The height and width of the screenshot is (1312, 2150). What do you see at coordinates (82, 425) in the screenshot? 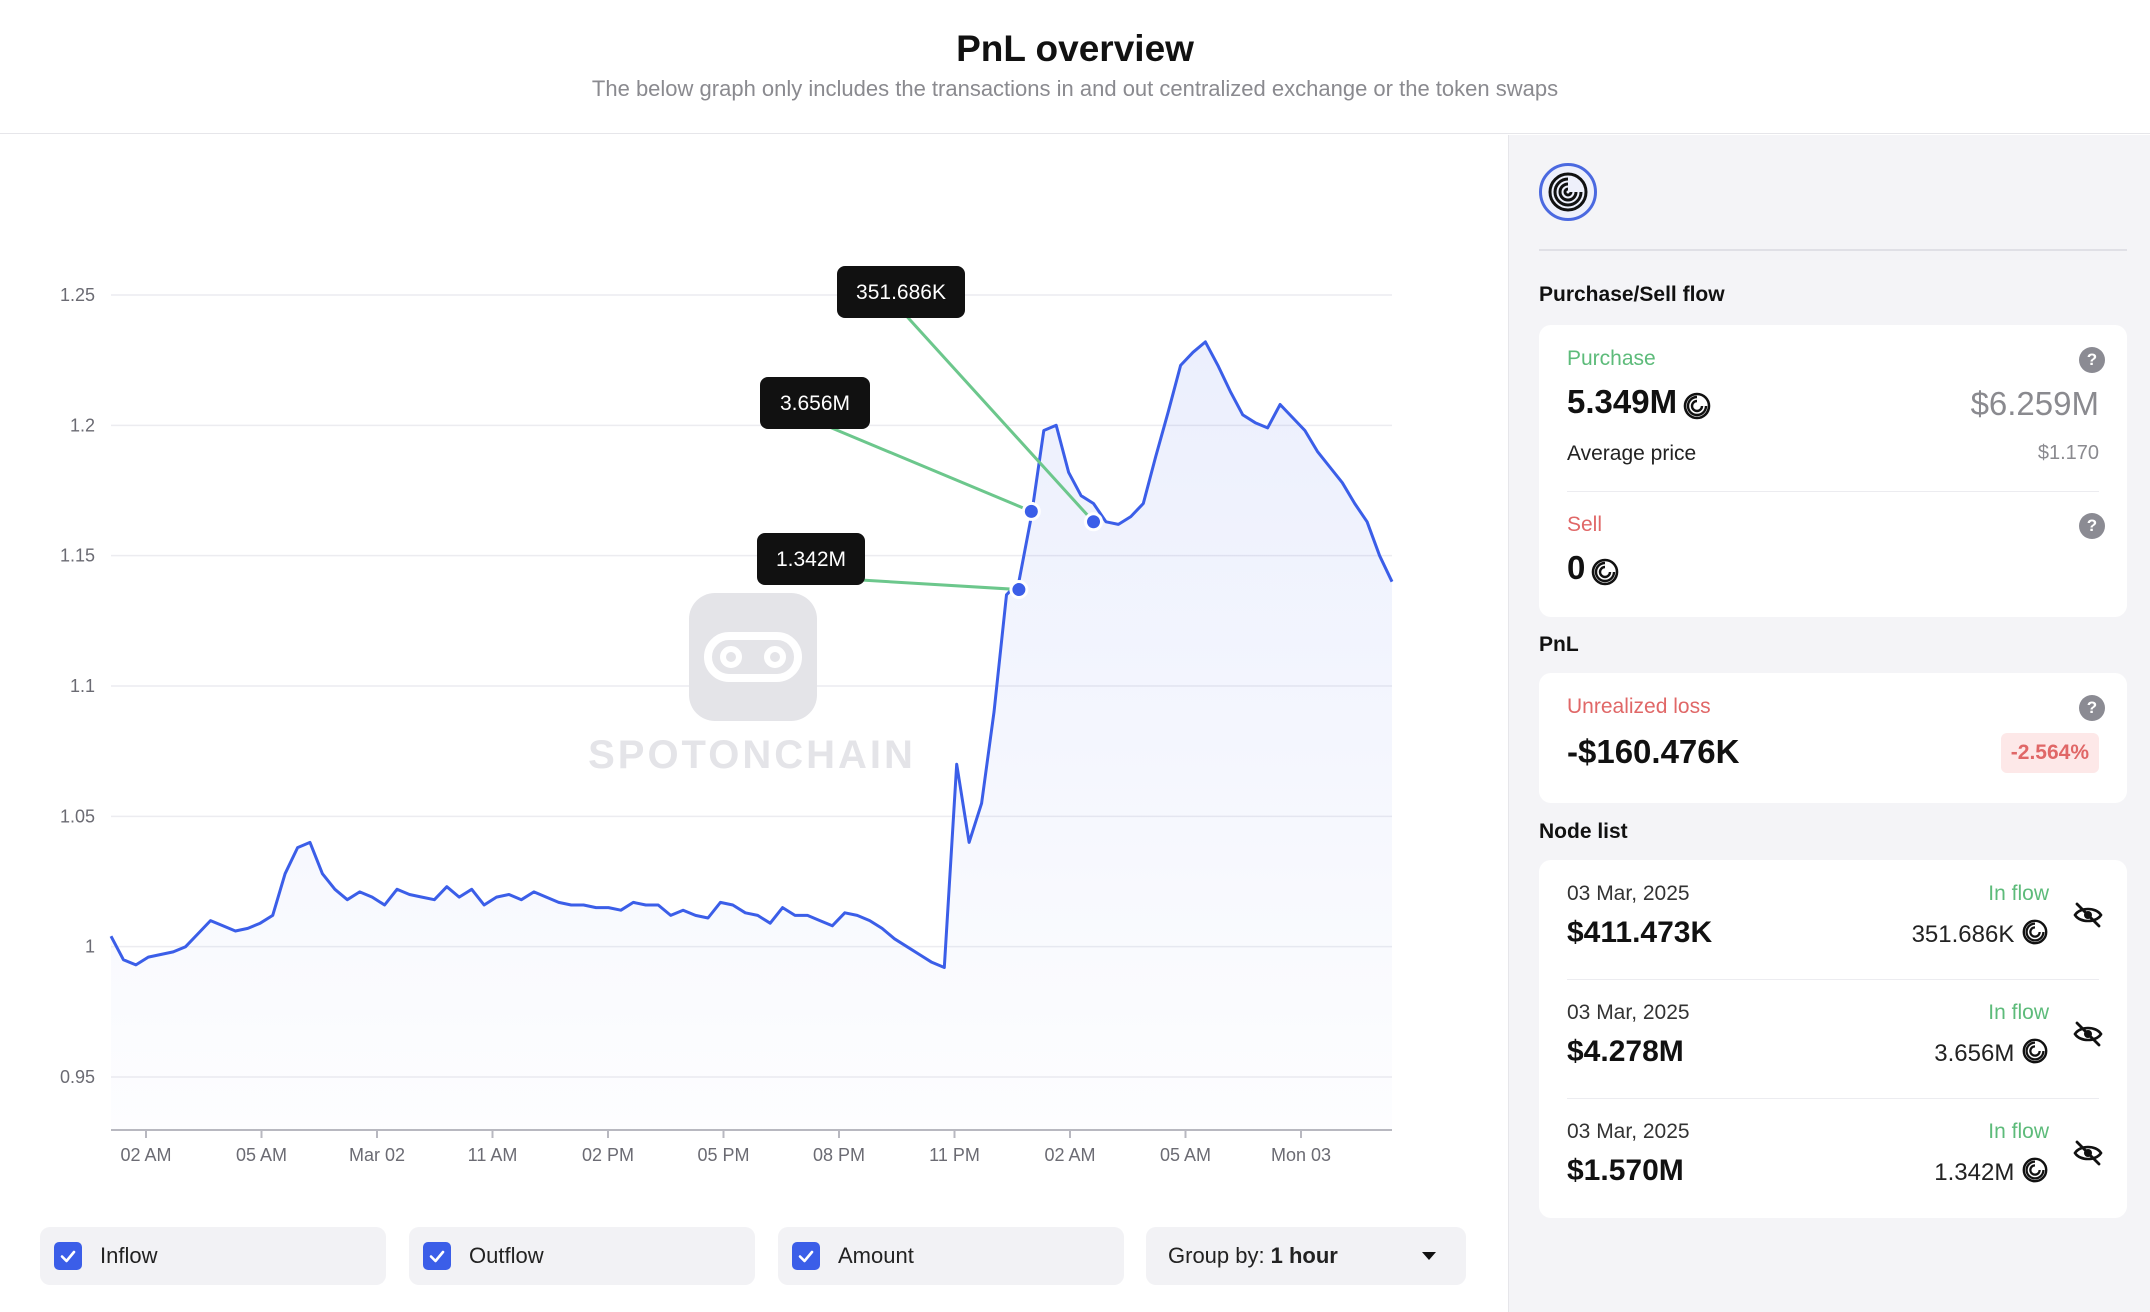
I see `y-tick-label: 1.2` at bounding box center [82, 425].